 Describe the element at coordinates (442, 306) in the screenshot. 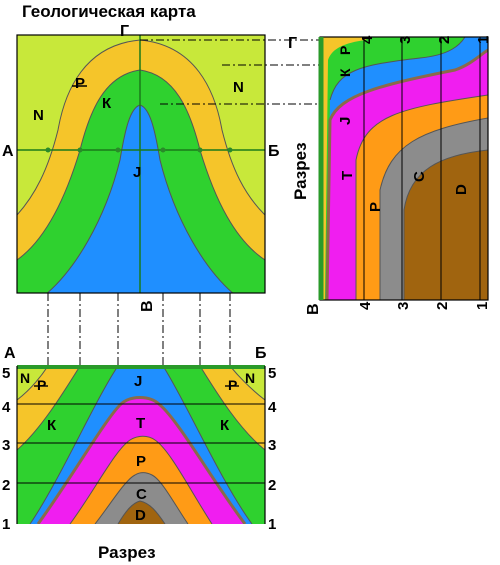

I see `vsec-bottom-scale-2: 2` at that location.